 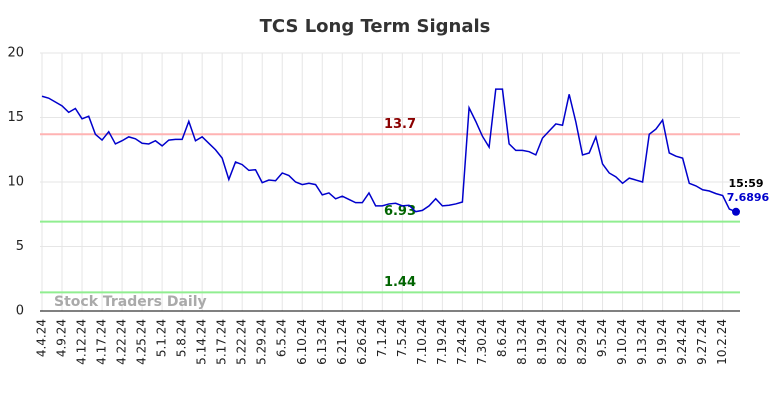 What do you see at coordinates (222, 342) in the screenshot?
I see `x-tick-label: 5.17.24` at bounding box center [222, 342].